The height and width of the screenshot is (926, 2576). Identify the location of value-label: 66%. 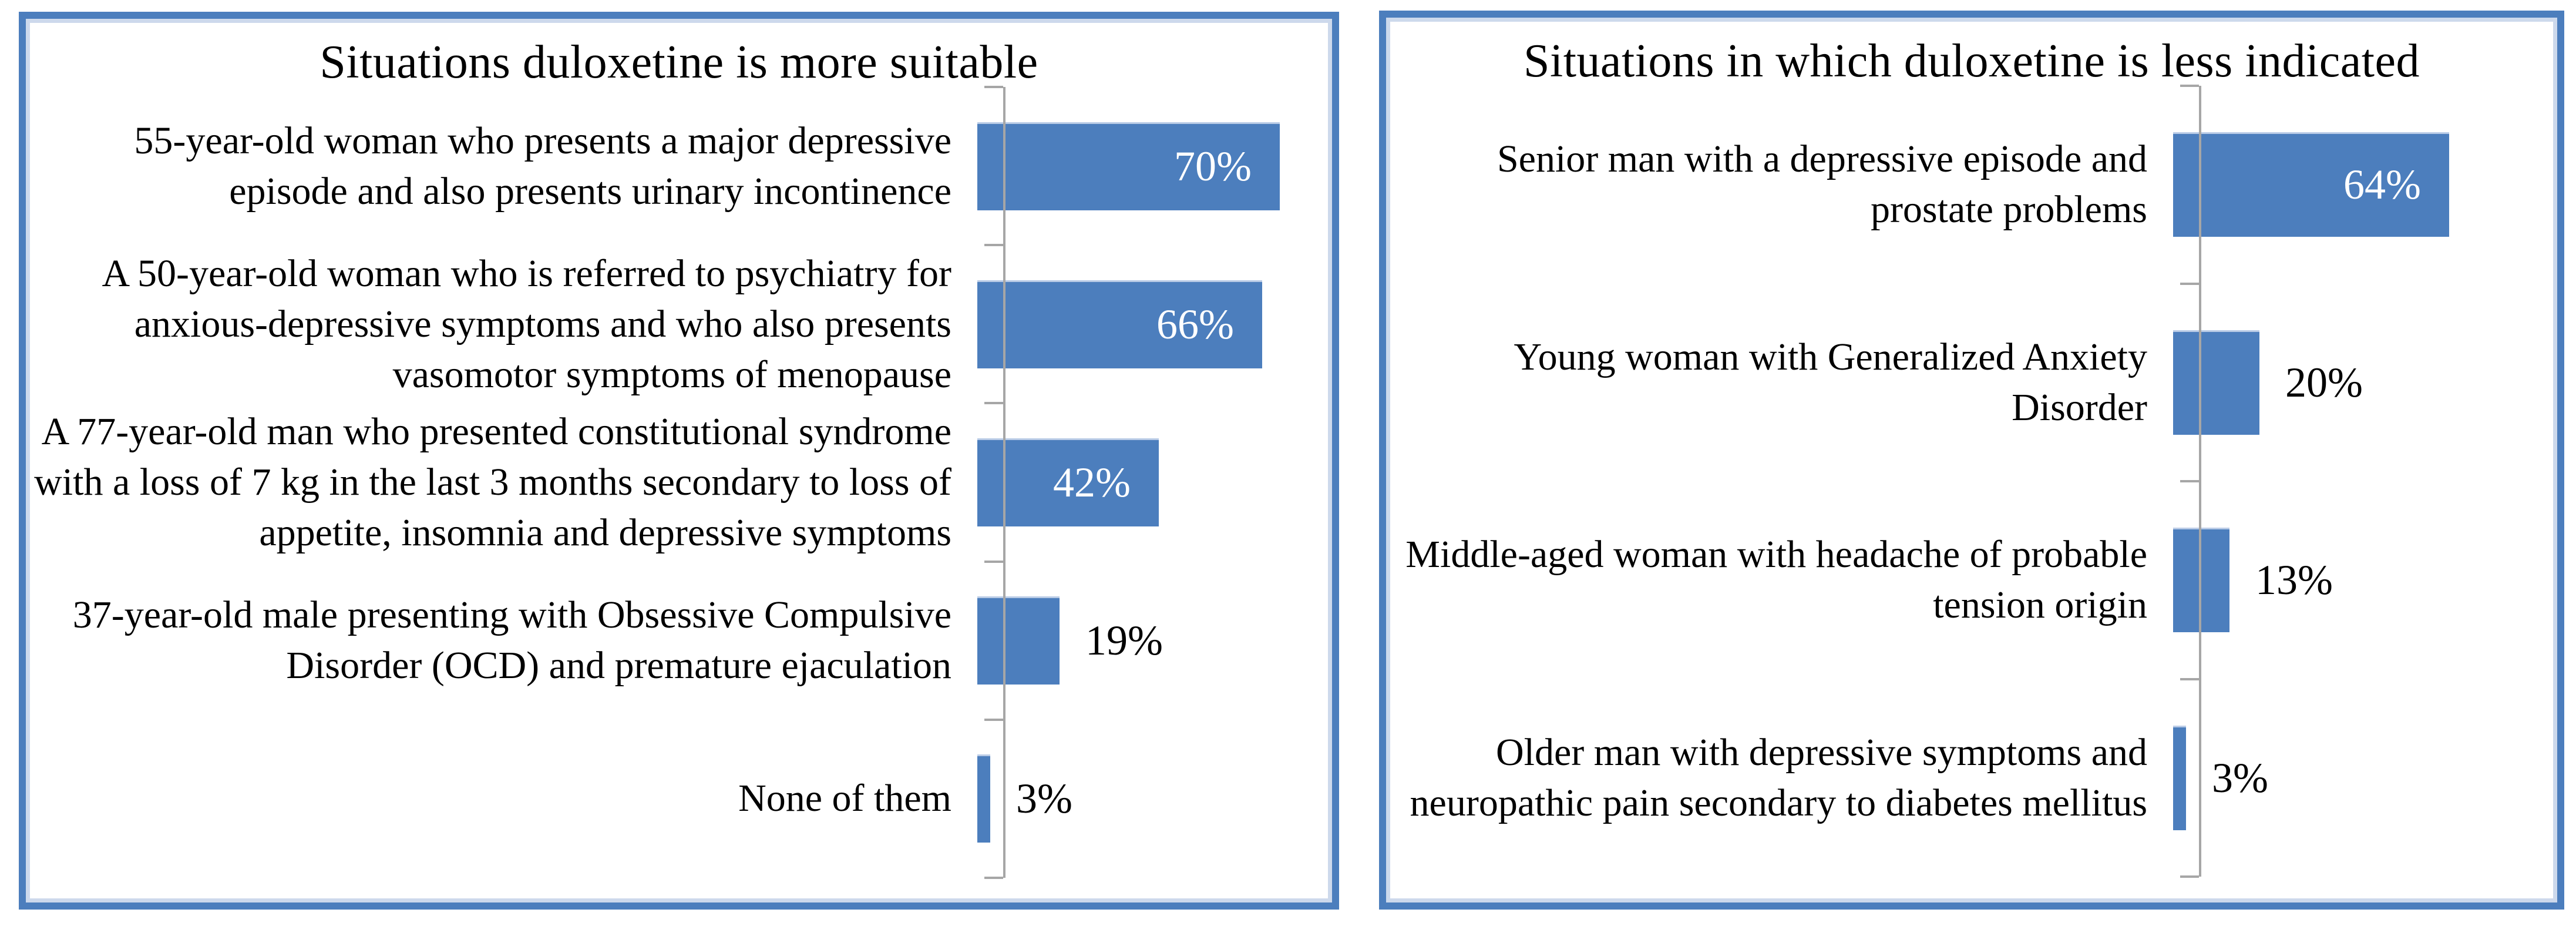
(1195, 324).